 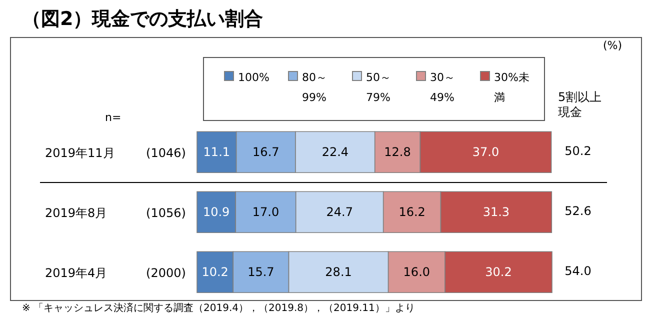 I want to click on data-label: 16.7, so click(x=266, y=152).